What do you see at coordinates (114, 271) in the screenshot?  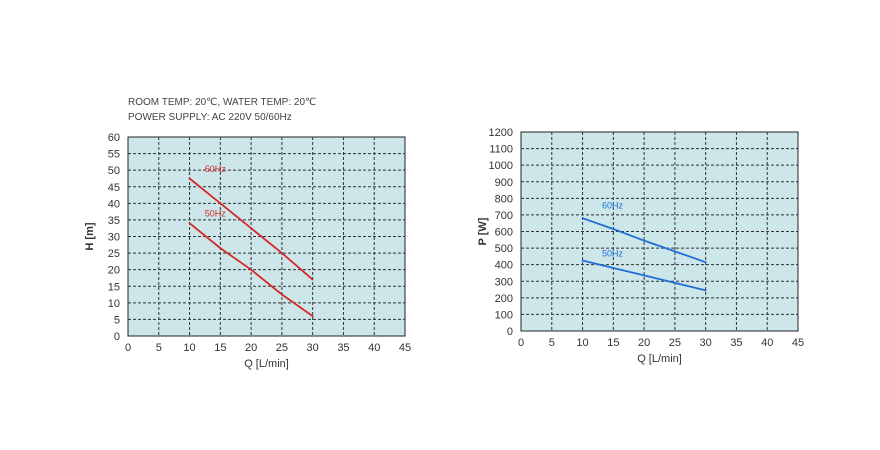 I see `y-tick-label: 20` at bounding box center [114, 271].